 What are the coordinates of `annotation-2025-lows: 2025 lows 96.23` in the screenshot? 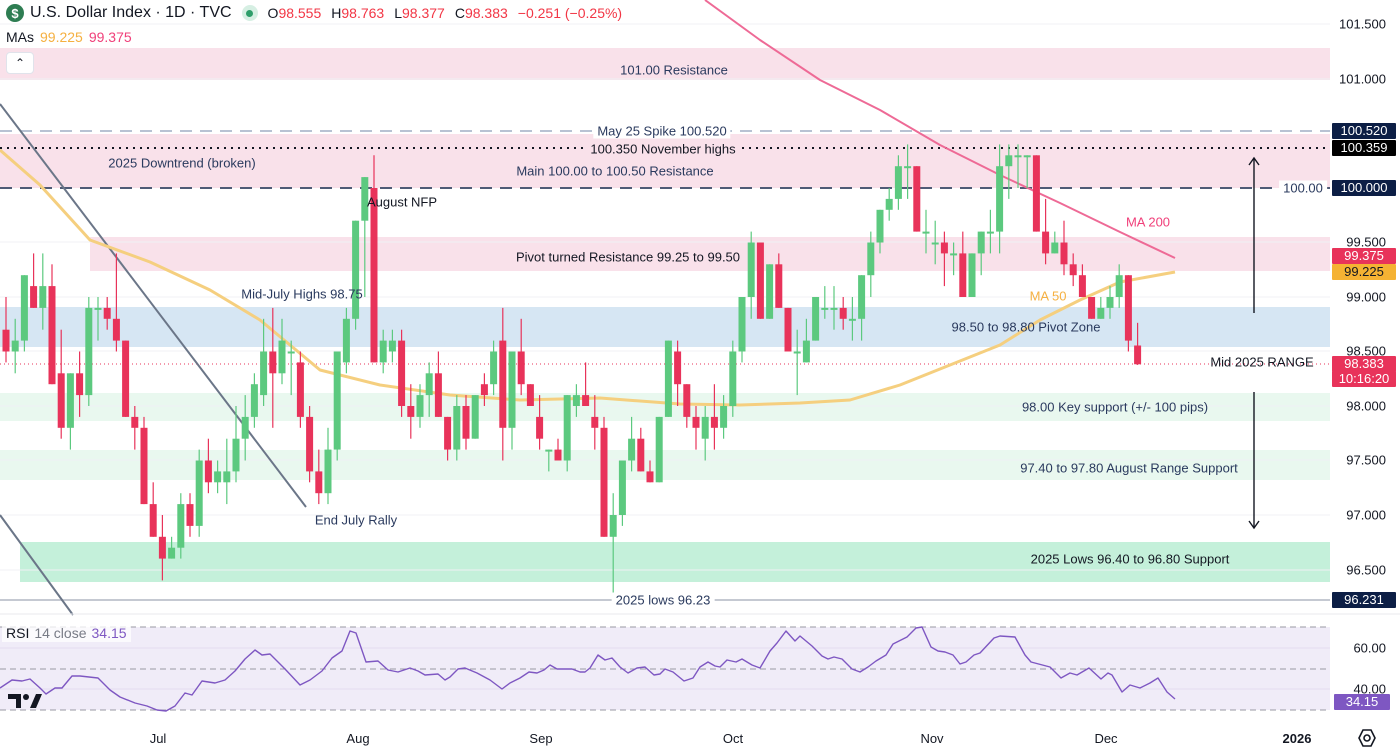 It's located at (663, 600).